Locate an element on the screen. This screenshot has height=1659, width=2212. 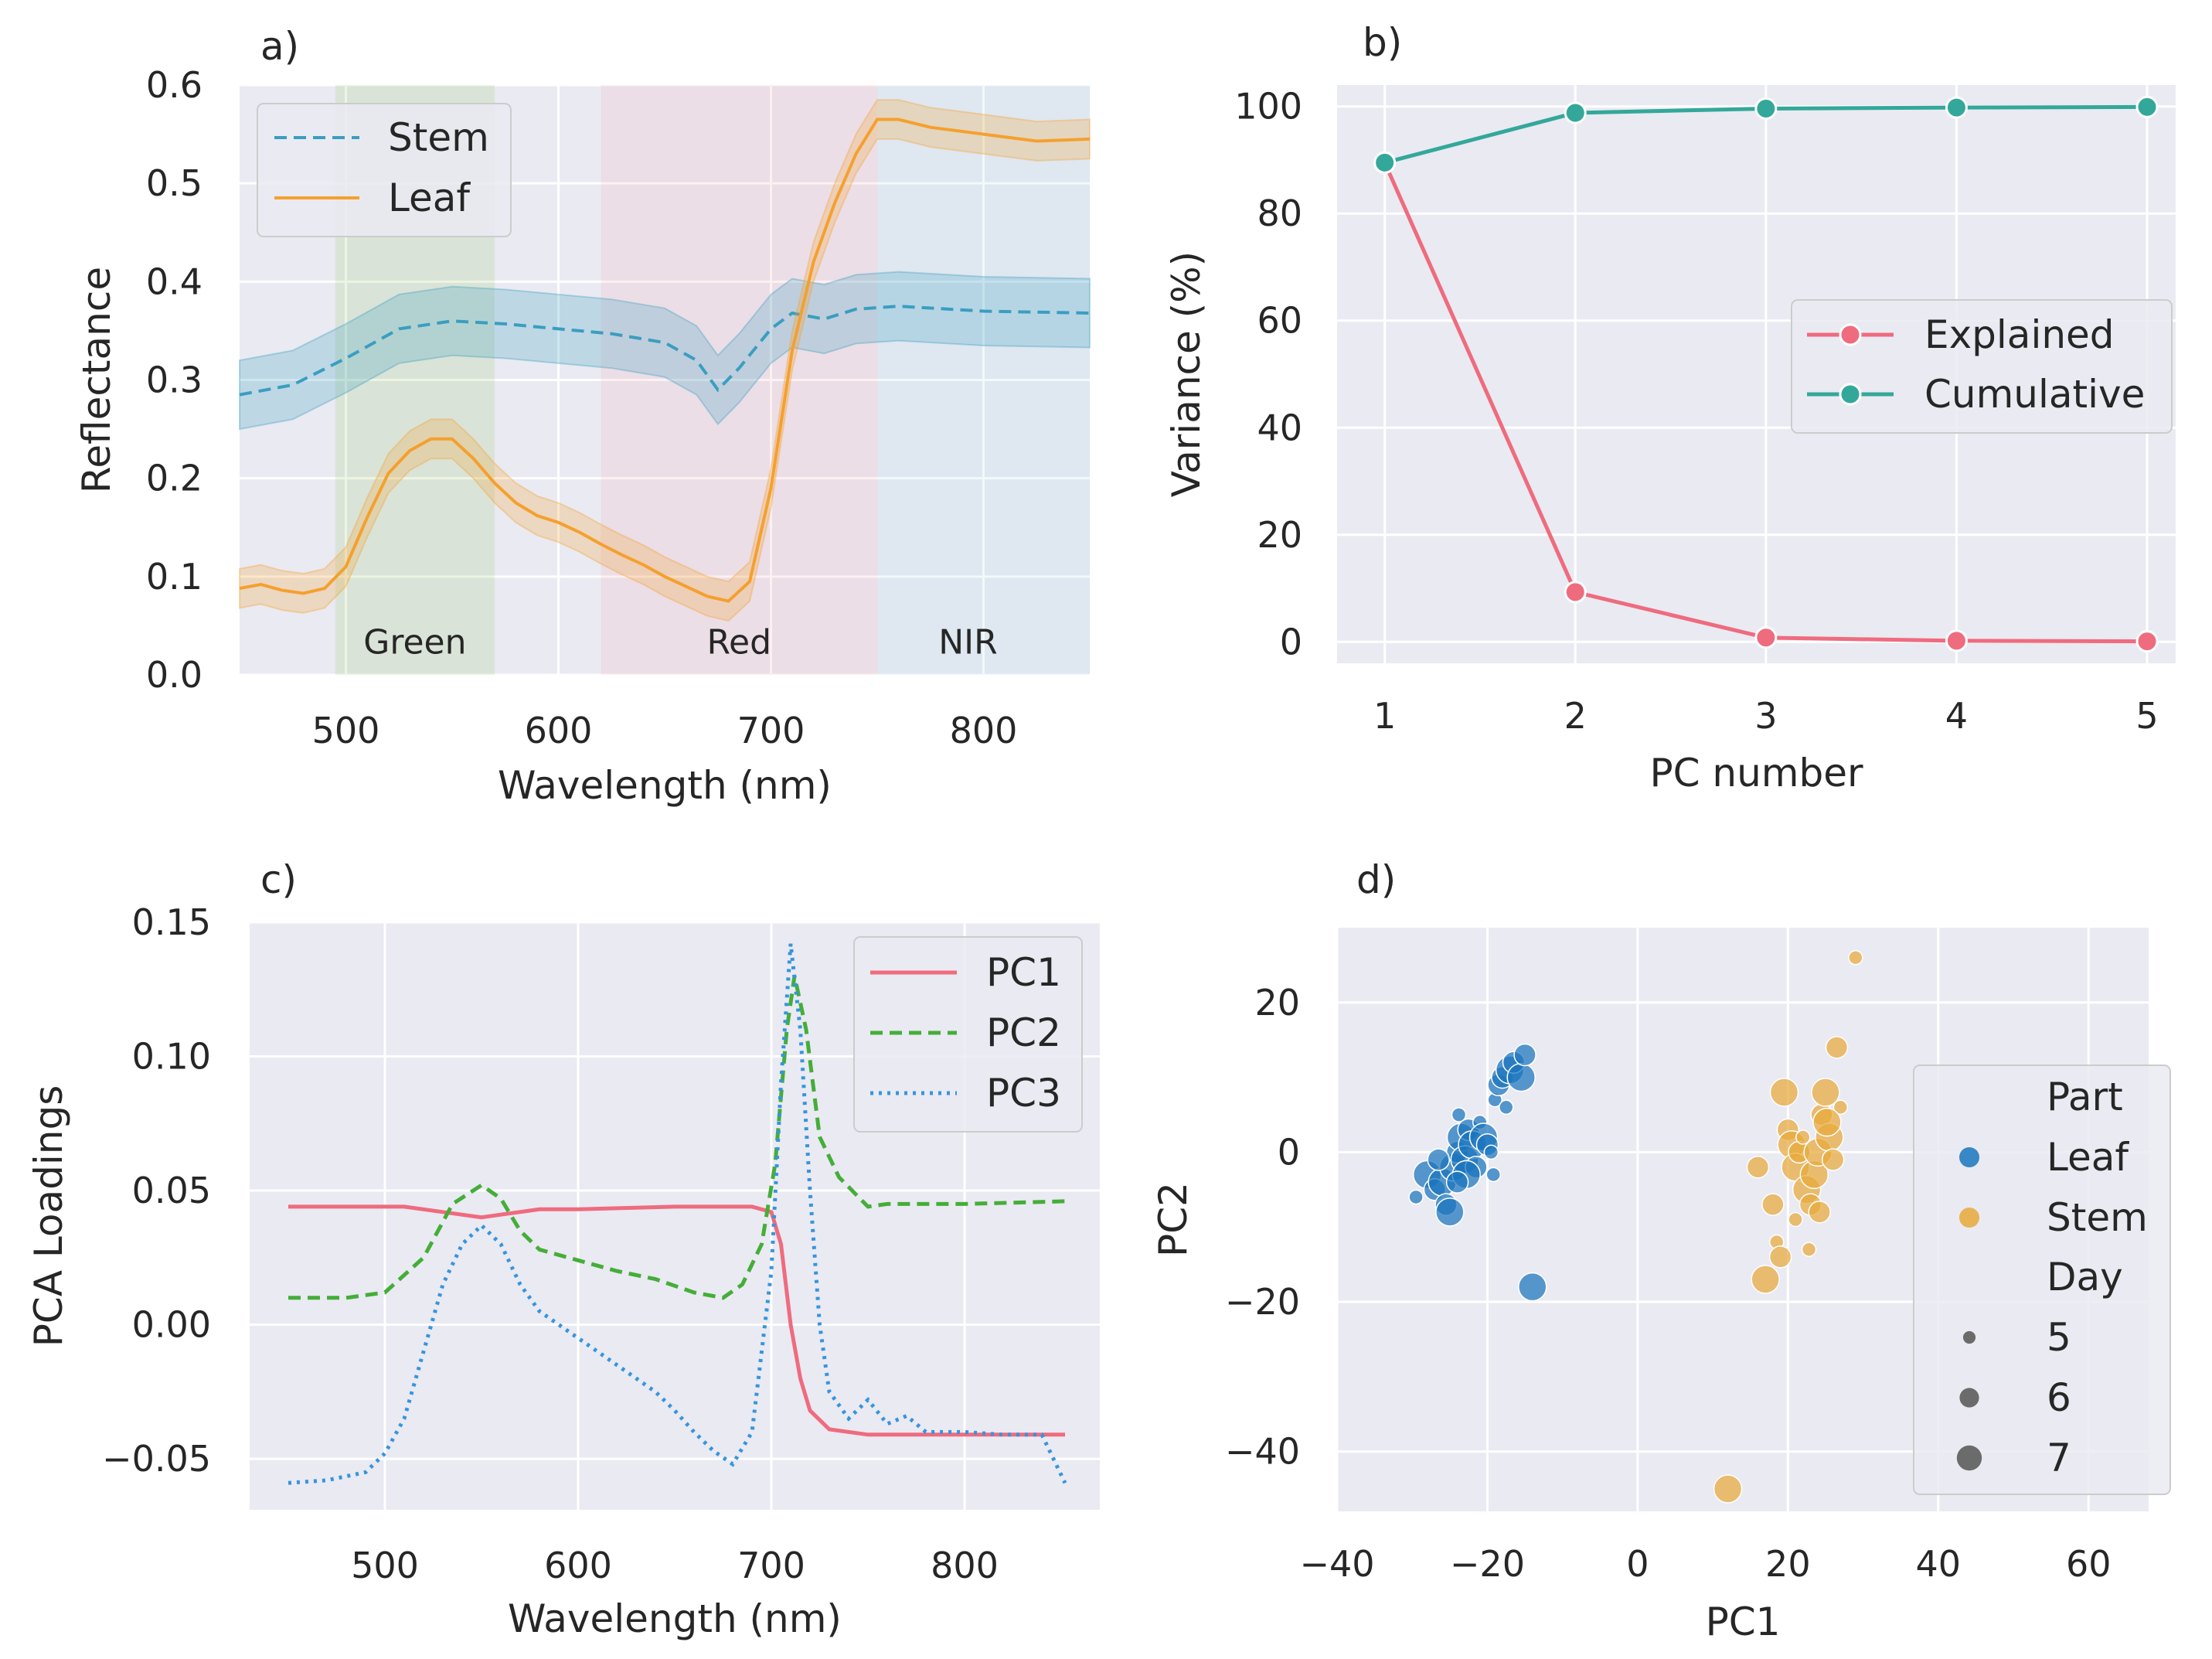
legend: Stem Leaf is located at coordinates (384, 170).